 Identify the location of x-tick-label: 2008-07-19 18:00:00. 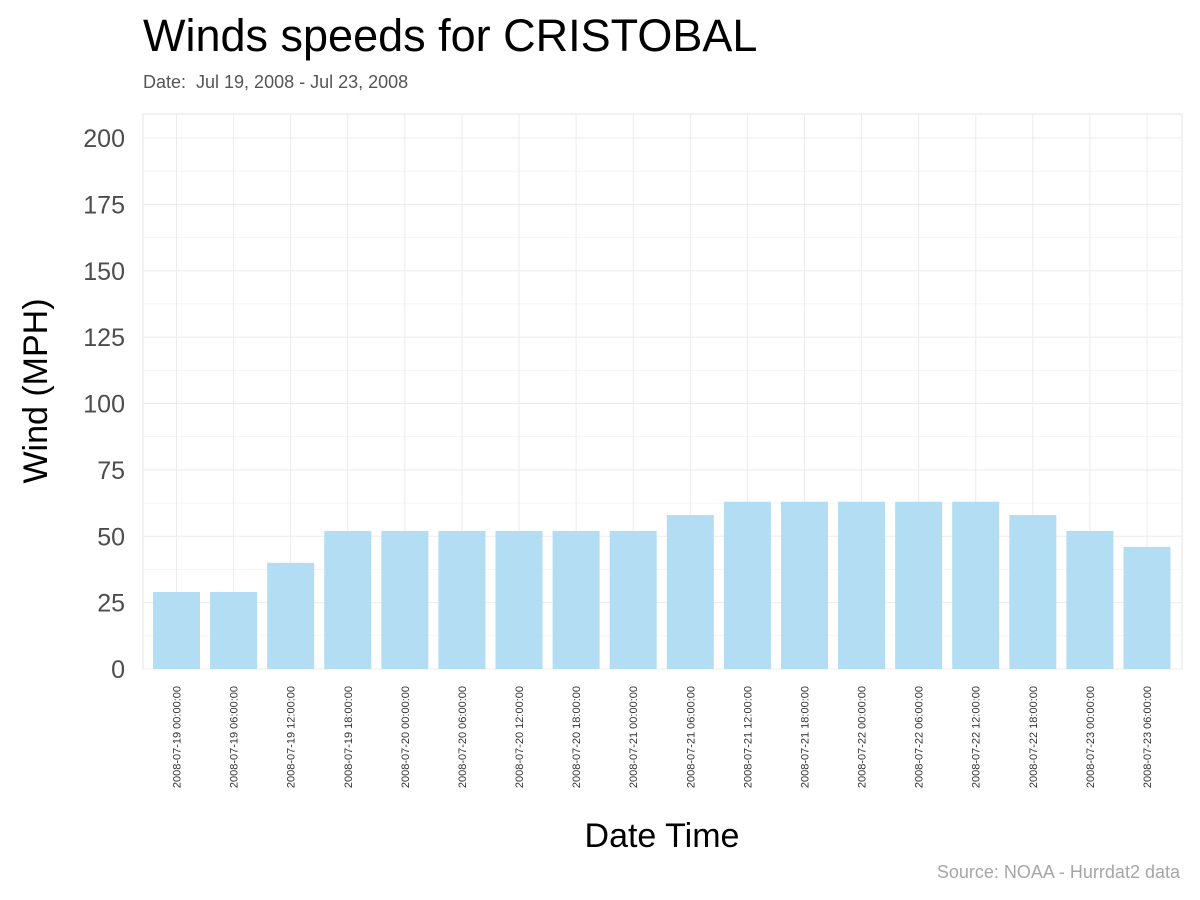
(349, 737).